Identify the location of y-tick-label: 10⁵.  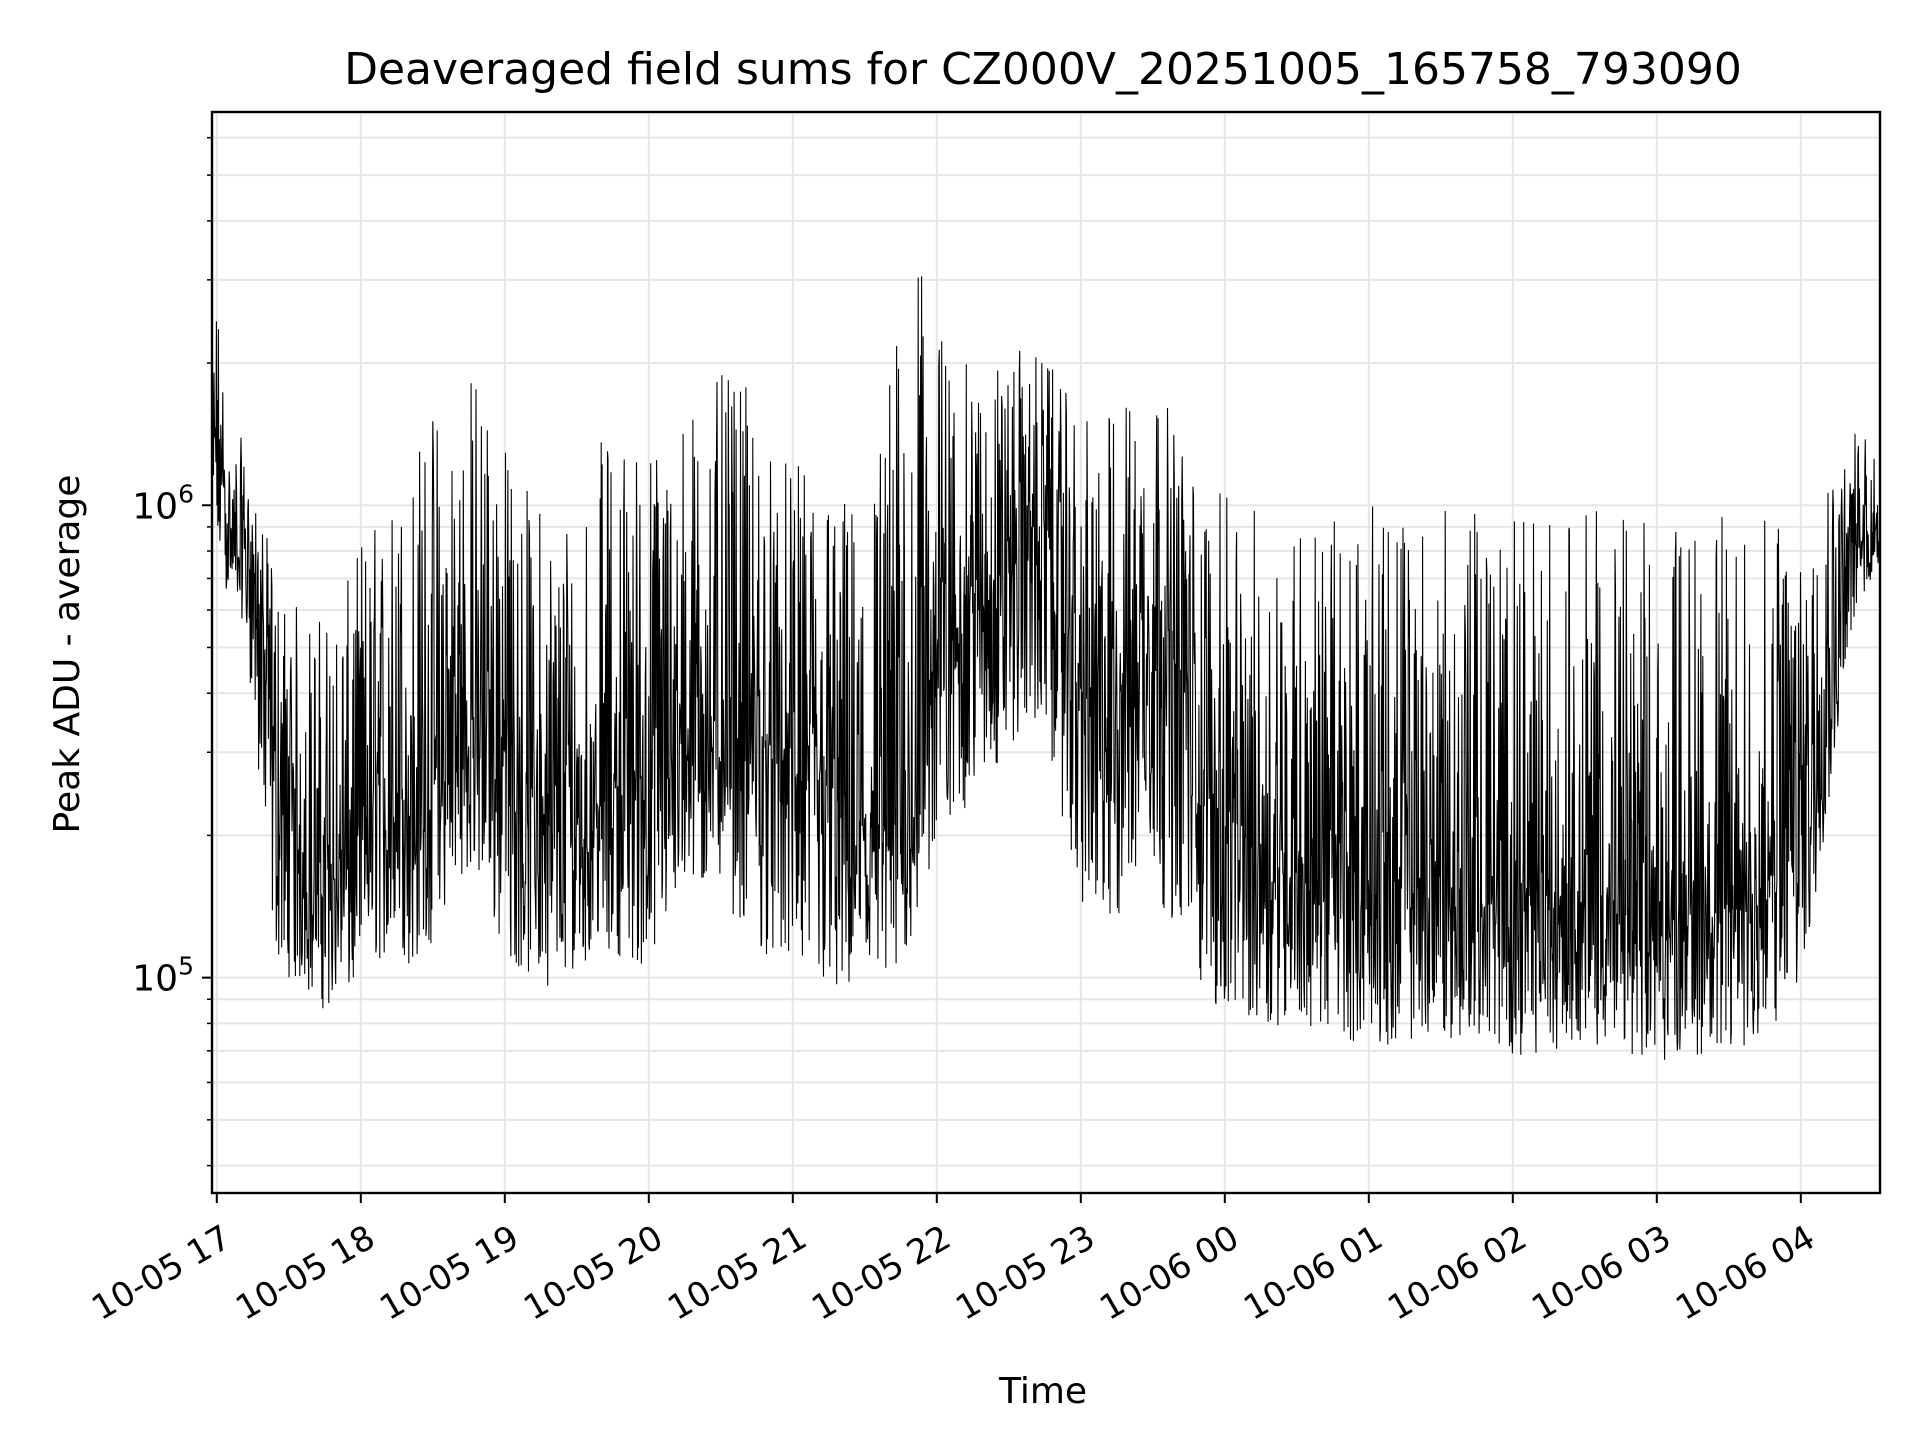
(163, 976).